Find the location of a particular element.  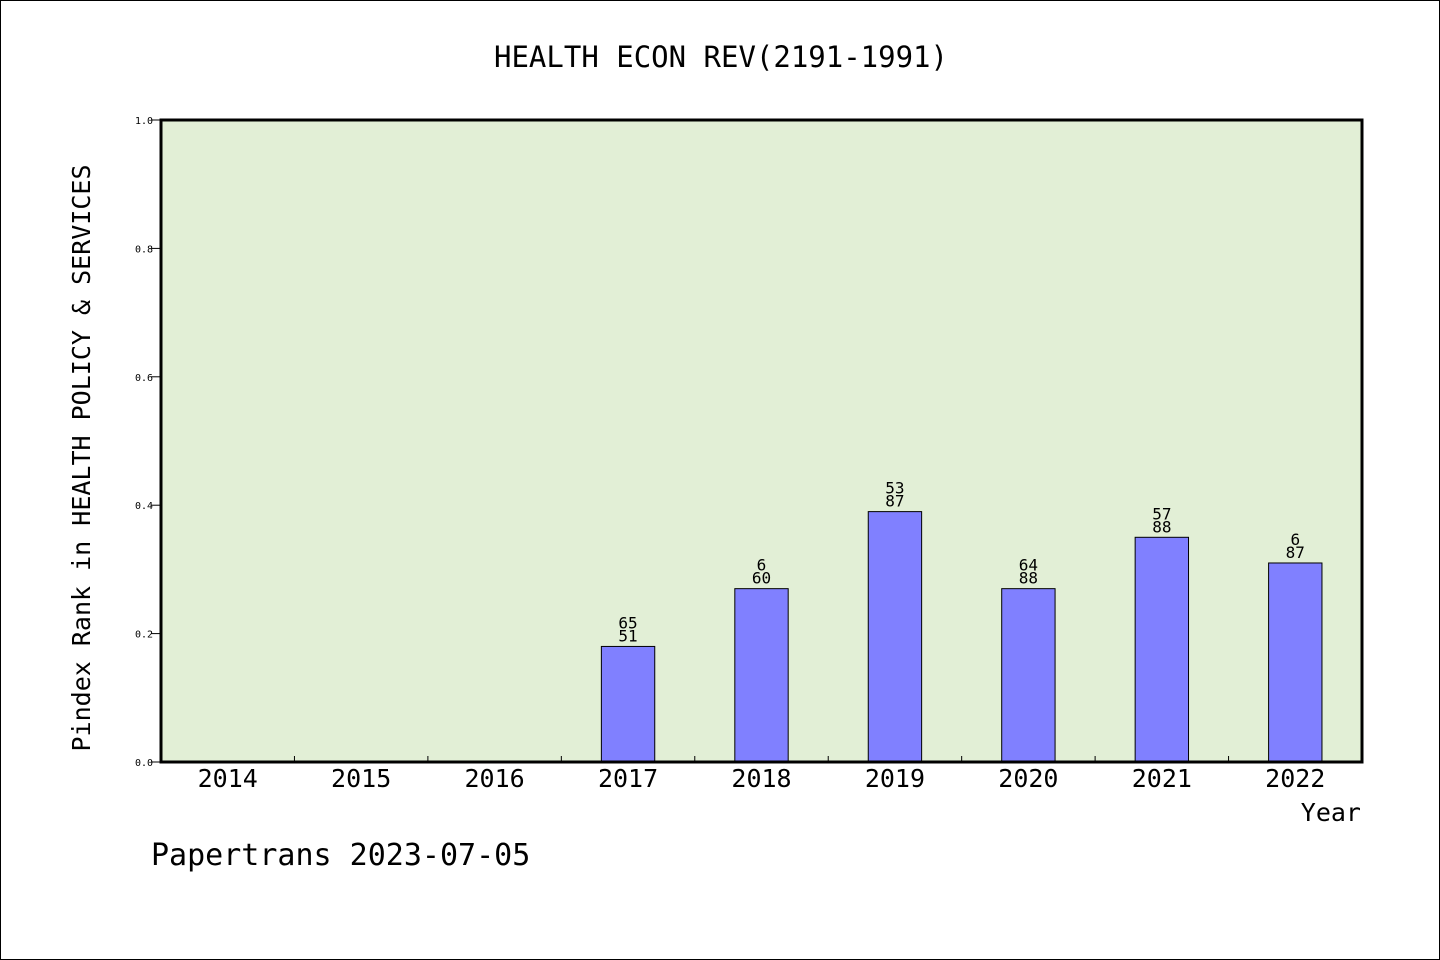

bar-label-top-2019: 53 is located at coordinates (894, 488).